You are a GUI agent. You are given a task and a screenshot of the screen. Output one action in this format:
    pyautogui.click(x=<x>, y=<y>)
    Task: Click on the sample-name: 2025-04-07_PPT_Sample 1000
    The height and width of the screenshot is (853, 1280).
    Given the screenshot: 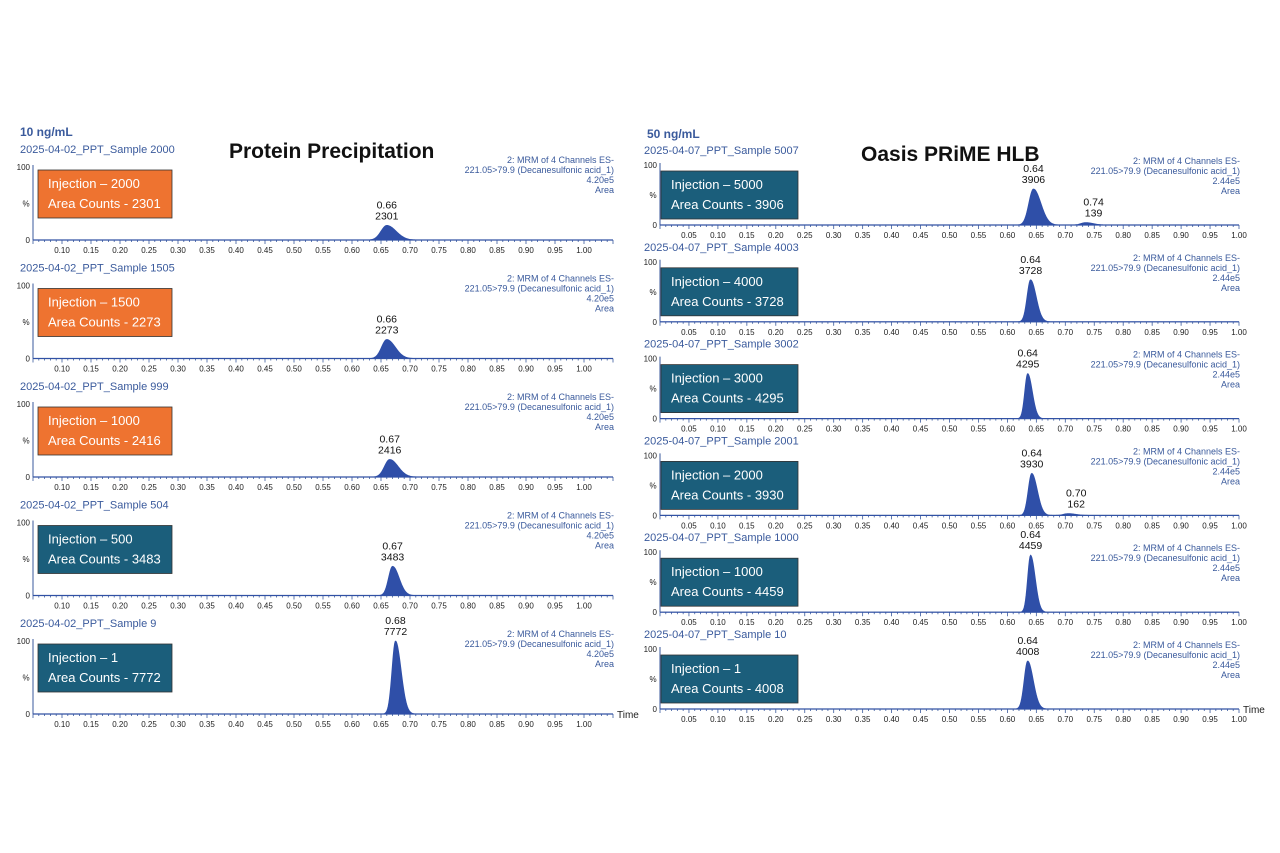 What is the action you would take?
    pyautogui.click(x=721, y=538)
    